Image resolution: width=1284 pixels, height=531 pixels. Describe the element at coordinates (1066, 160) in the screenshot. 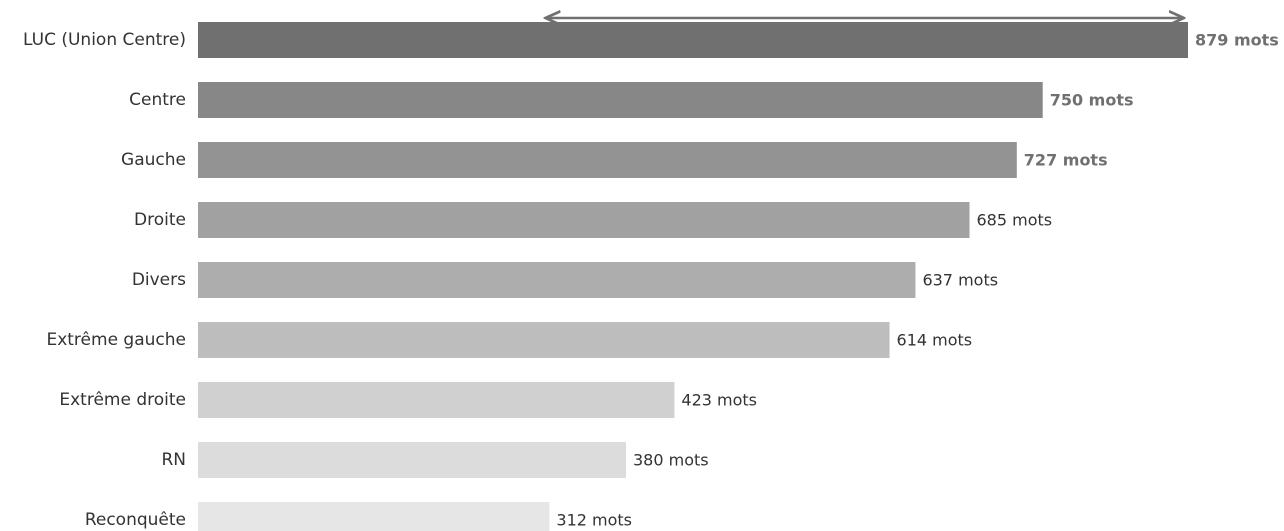

I see `value-label-2: 727 mots` at that location.